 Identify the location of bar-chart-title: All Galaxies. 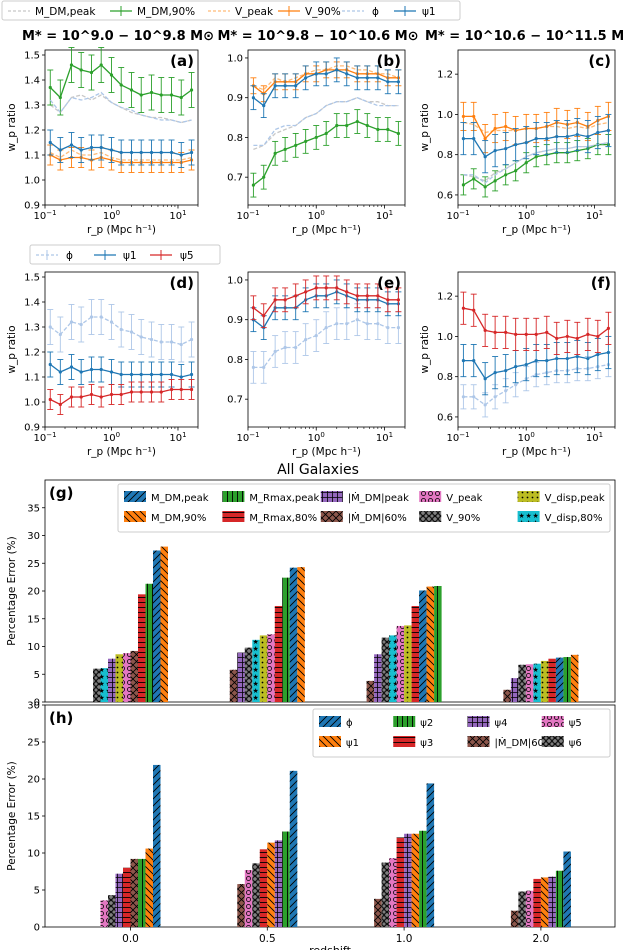
(318, 470).